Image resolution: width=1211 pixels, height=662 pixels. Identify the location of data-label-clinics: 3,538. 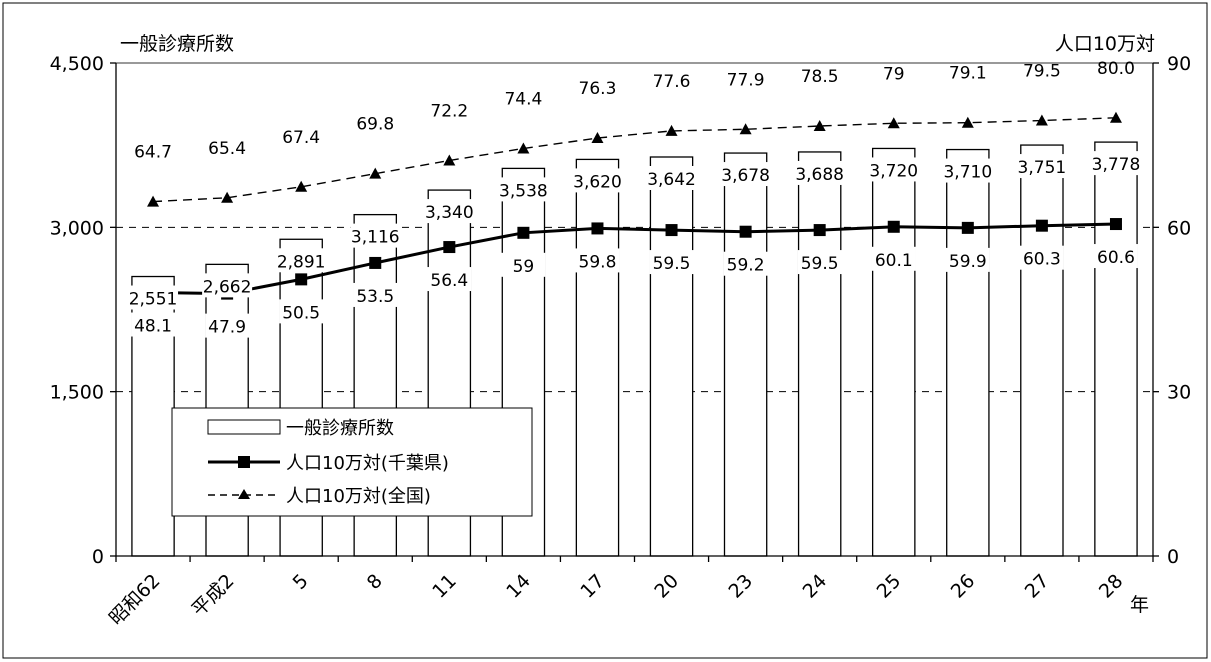
(523, 191).